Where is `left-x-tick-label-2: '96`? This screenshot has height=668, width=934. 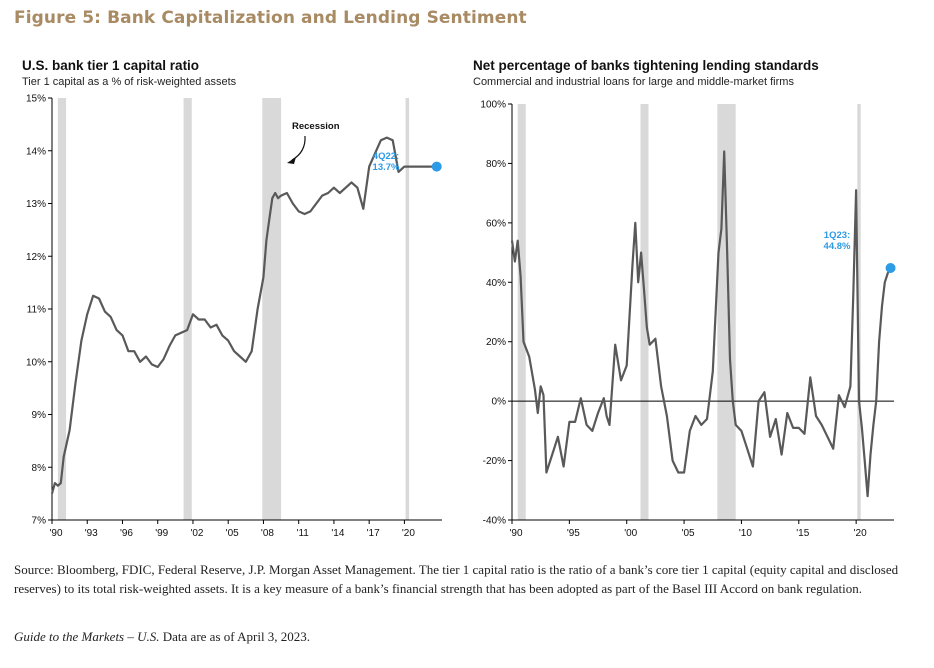
left-x-tick-label-2: '96 is located at coordinates (126, 533).